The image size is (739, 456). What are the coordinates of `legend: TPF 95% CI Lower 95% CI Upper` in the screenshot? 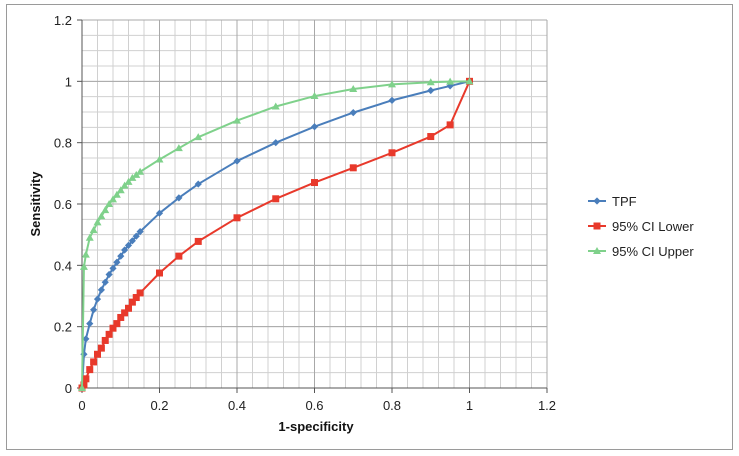 It's located at (641, 226).